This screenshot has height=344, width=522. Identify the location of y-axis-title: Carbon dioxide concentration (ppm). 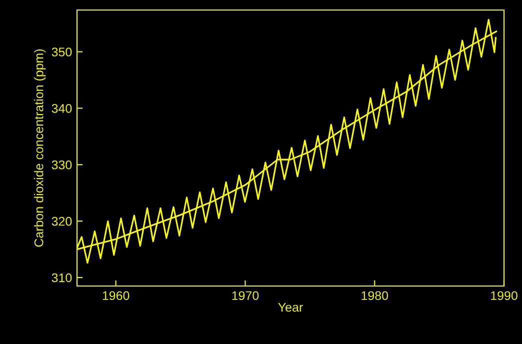
(40, 148).